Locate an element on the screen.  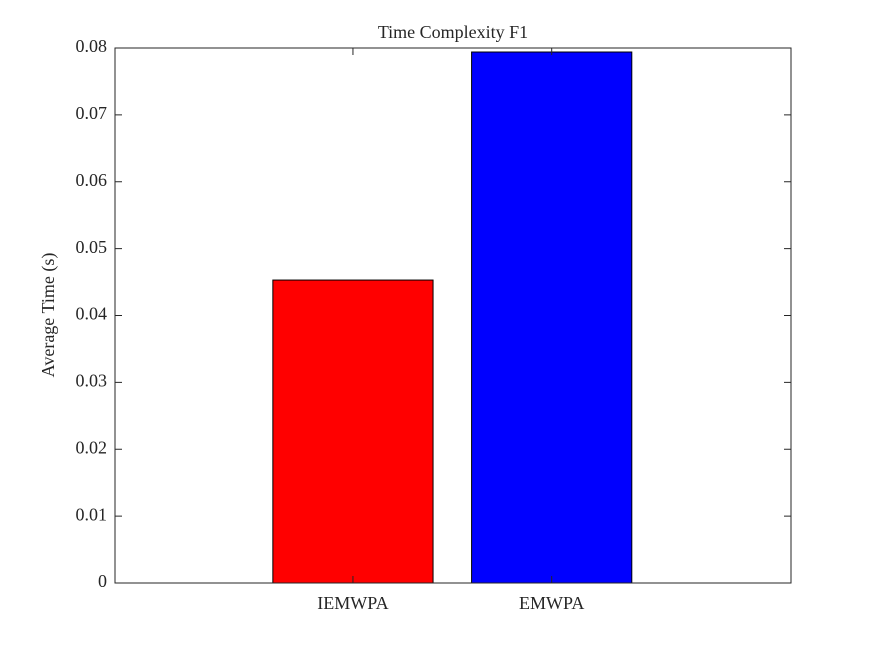
x-tick-label: IEMWPA is located at coordinates (352, 603).